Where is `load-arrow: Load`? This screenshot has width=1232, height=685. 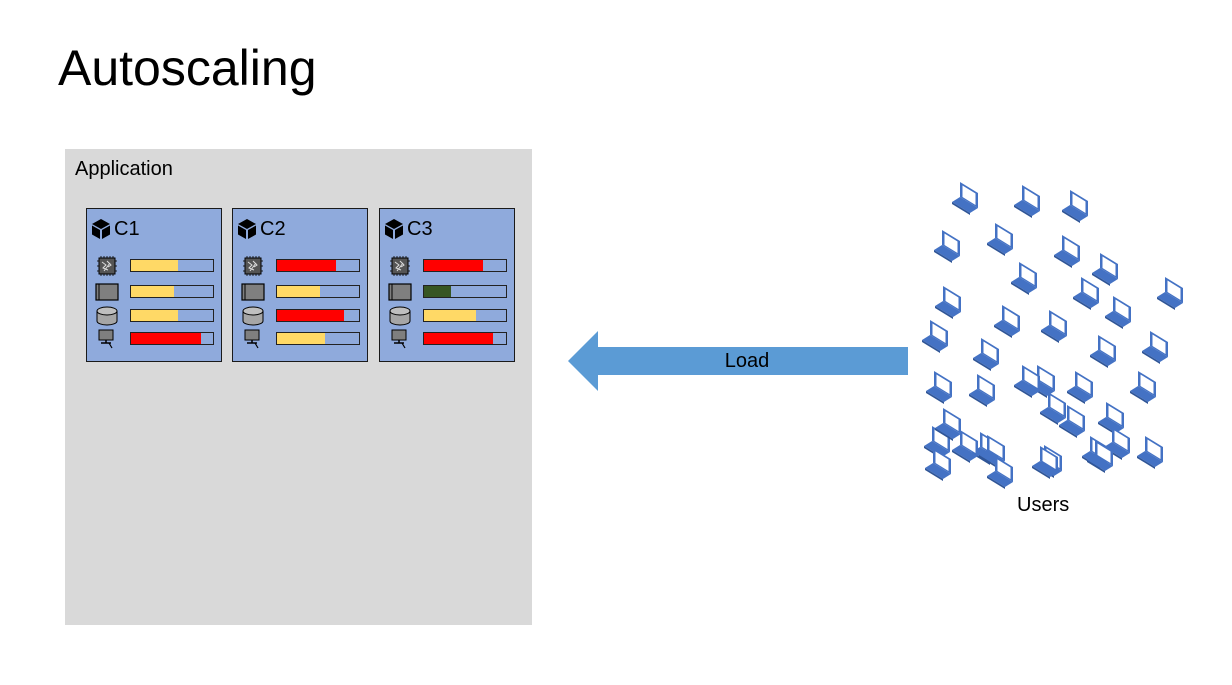 load-arrow: Load is located at coordinates (738, 361).